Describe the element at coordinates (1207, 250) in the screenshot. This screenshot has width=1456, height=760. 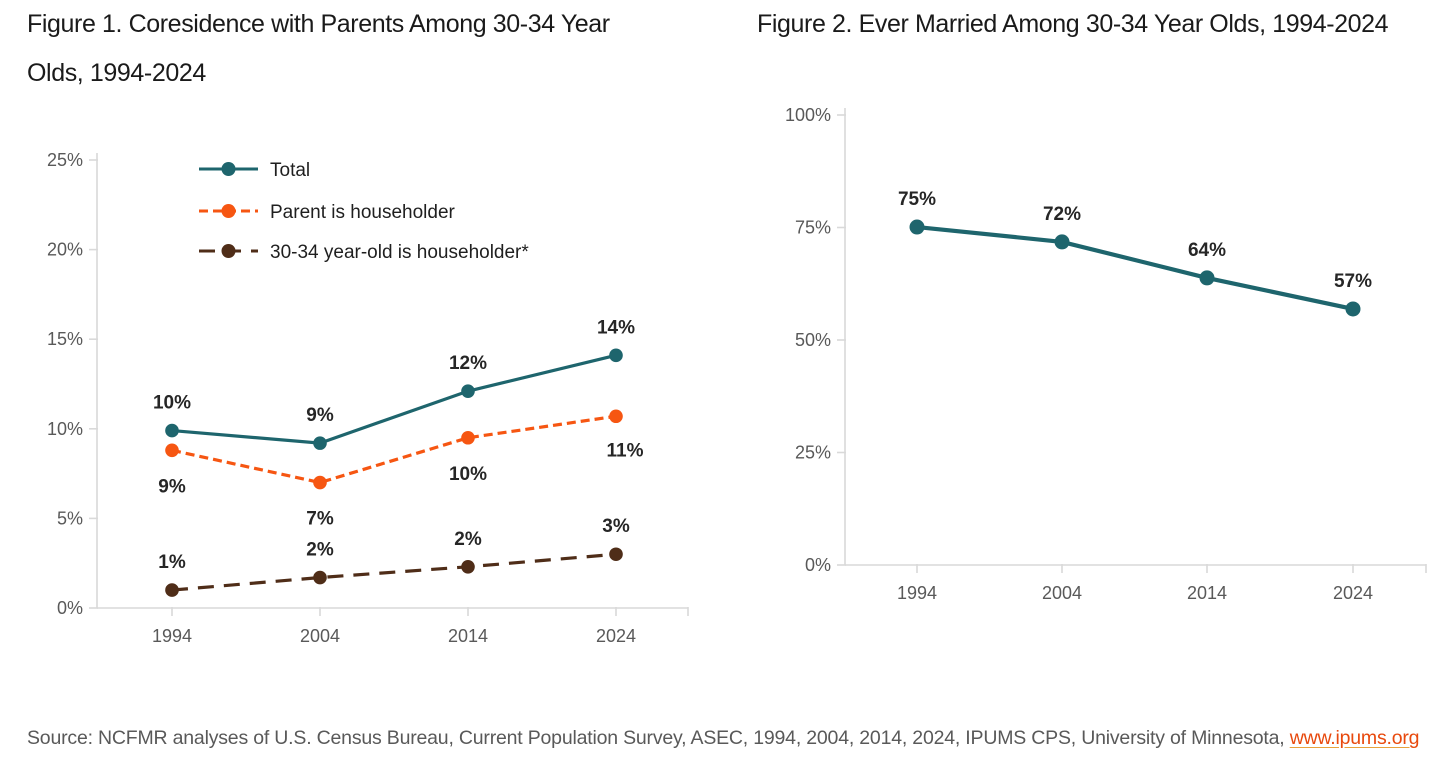
I see `data-point-label: 64%` at that location.